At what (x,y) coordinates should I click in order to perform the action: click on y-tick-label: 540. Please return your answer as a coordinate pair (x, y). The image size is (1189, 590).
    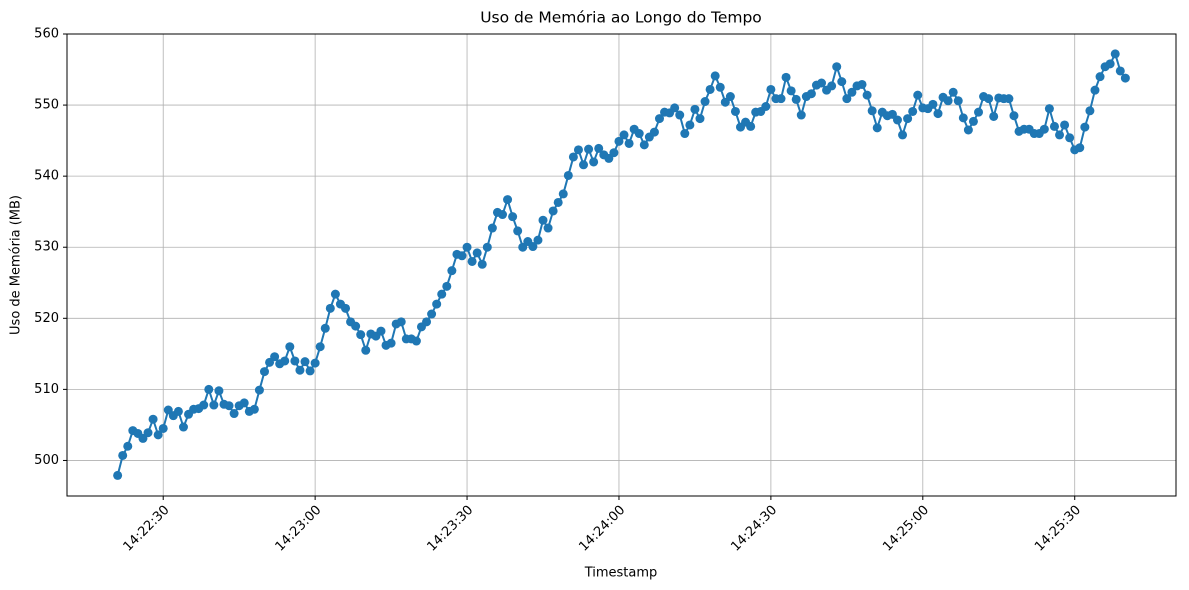
    Looking at the image, I should click on (46, 176).